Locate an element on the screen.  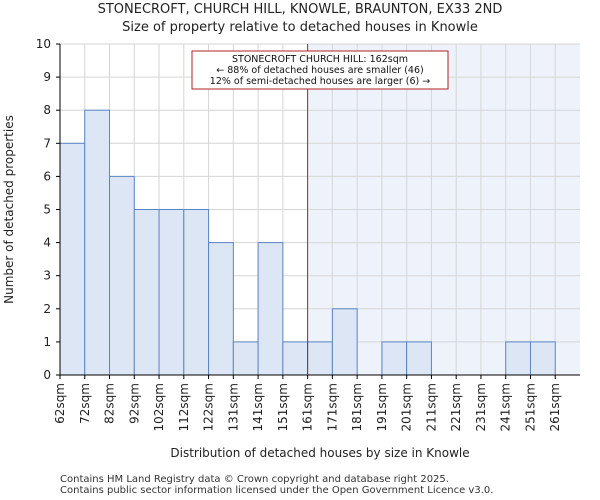
y-axis-title: Number of detached properties is located at coordinates (9, 209).